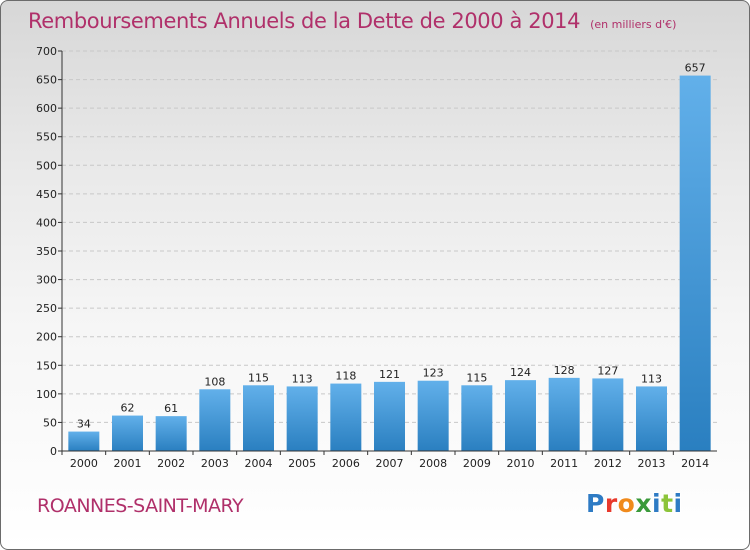 This screenshot has width=750, height=550. What do you see at coordinates (46, 80) in the screenshot?
I see `y-tick-label: 650` at bounding box center [46, 80].